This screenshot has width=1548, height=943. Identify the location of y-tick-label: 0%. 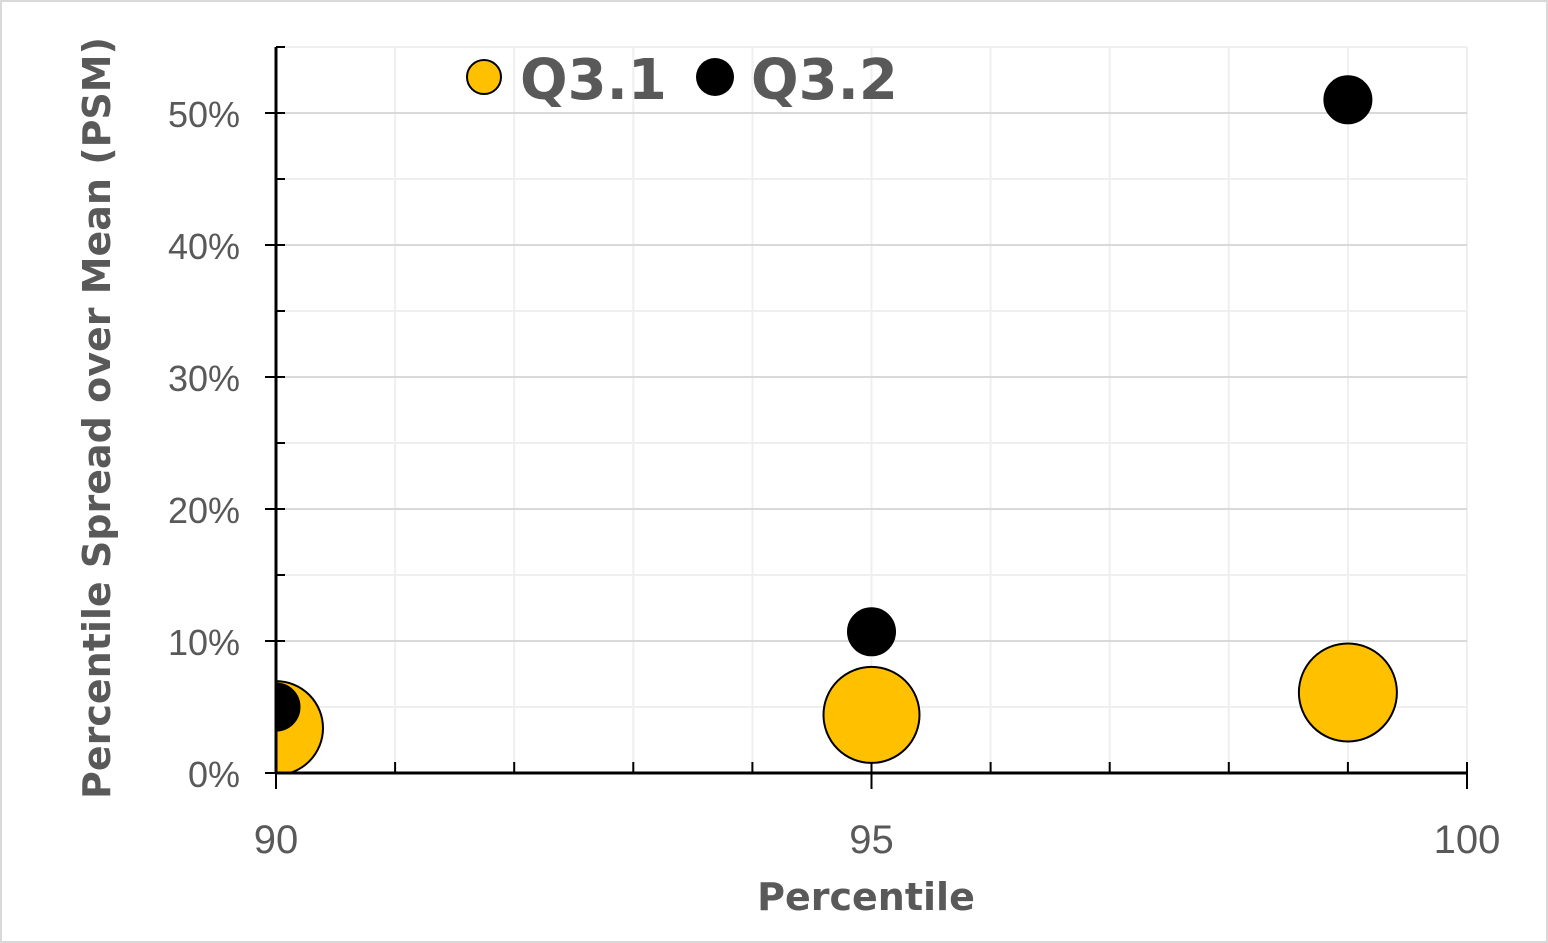
(214, 774).